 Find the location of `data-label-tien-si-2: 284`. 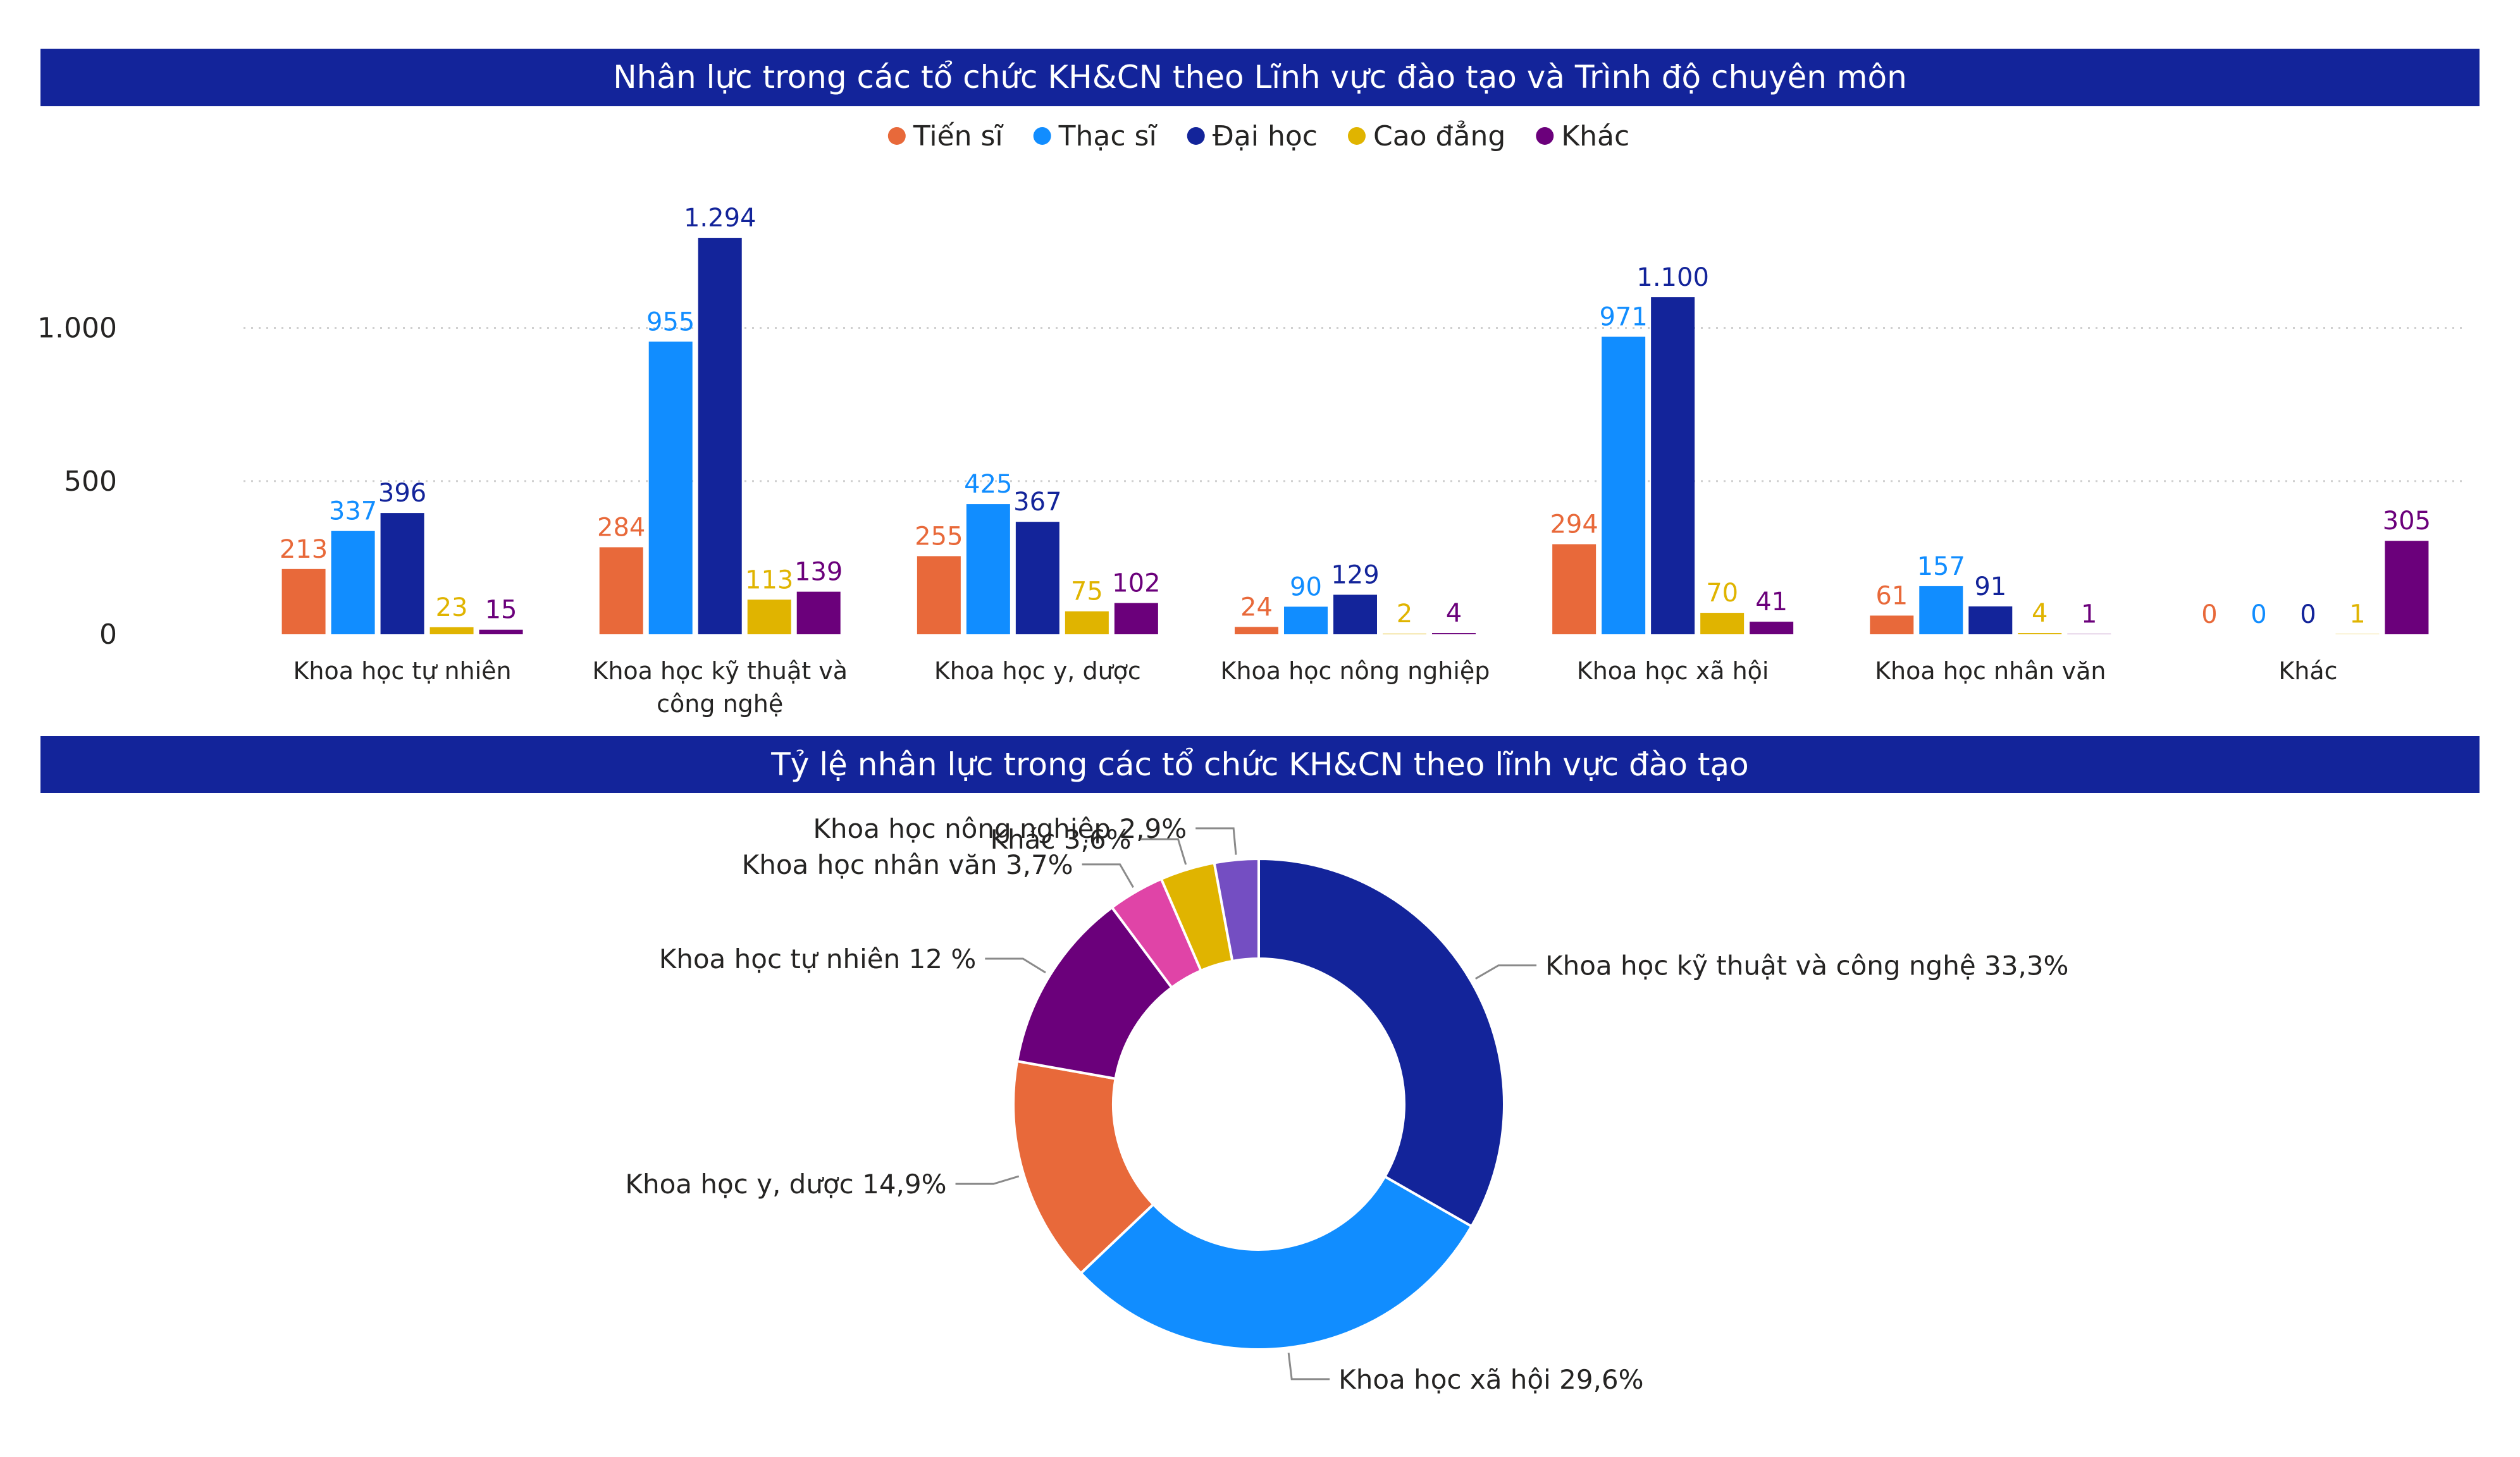

data-label-tien-si-2: 284 is located at coordinates (621, 527).